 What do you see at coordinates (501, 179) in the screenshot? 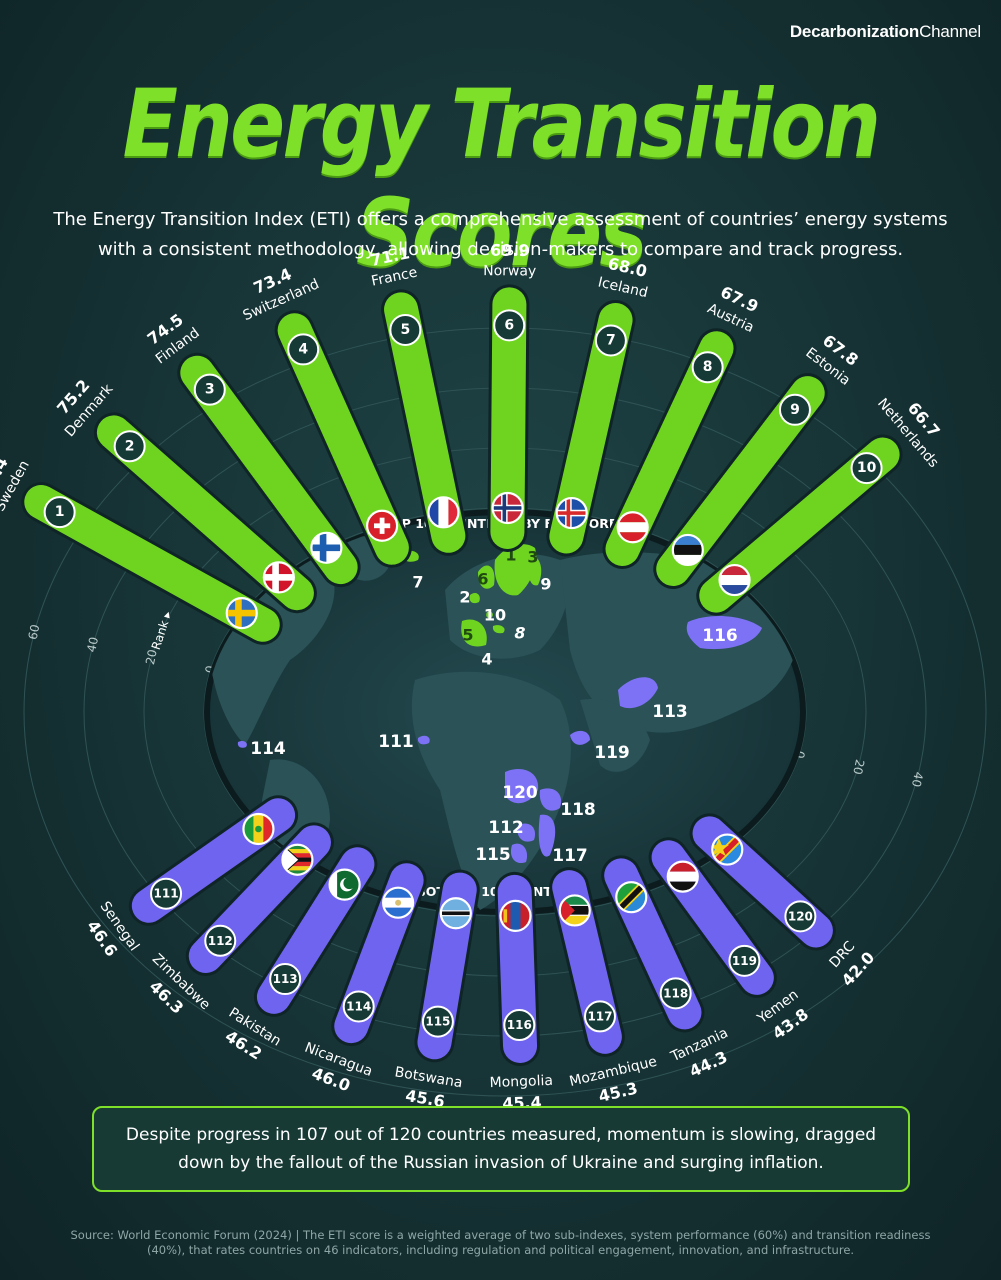
I see `page-title: Energy Transition Scores` at bounding box center [501, 179].